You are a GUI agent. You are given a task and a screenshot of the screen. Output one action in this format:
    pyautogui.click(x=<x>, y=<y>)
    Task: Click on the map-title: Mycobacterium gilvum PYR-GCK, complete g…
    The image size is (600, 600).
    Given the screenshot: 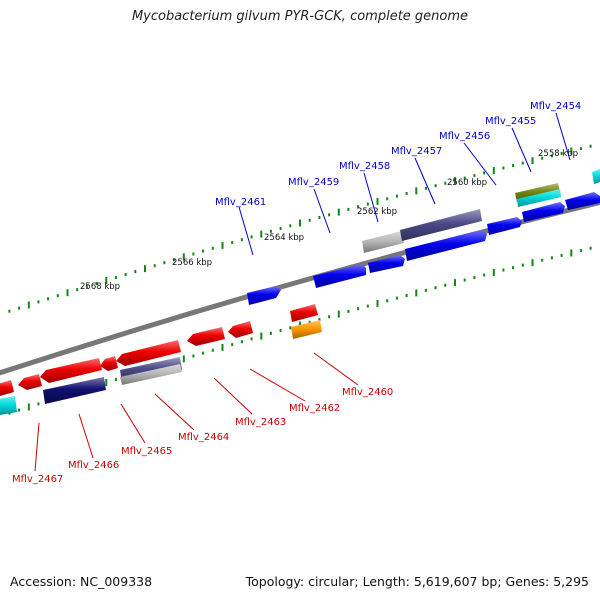 What is the action you would take?
    pyautogui.click(x=300, y=16)
    